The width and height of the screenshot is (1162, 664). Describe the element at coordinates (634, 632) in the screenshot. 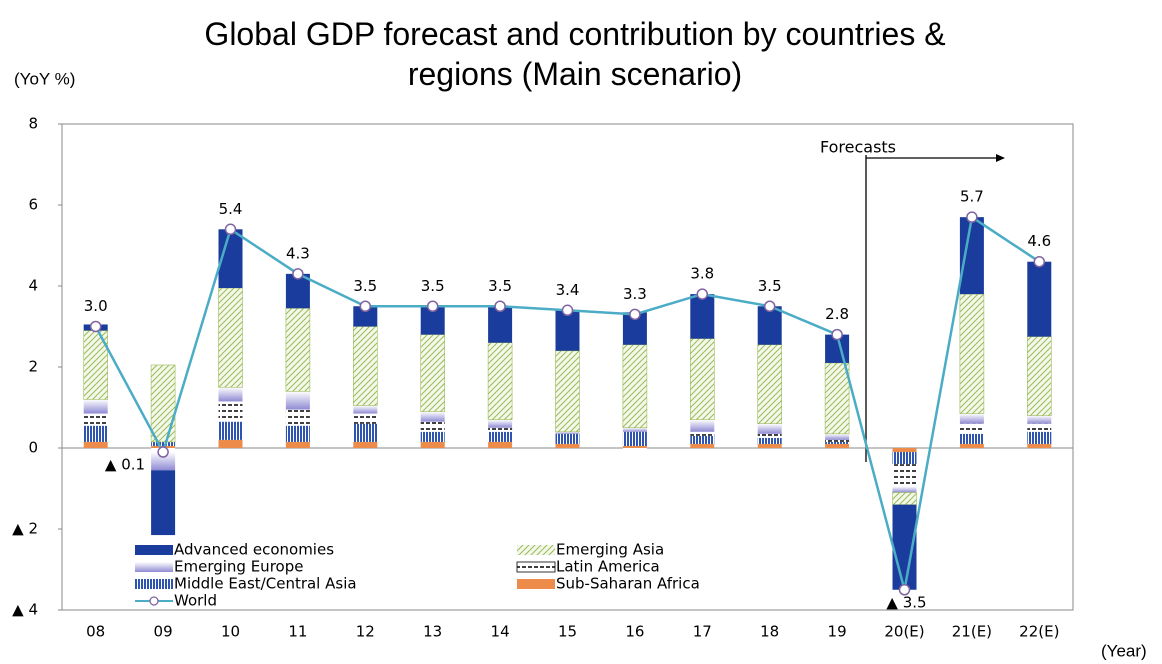

I see `x-tick-label: 16` at that location.